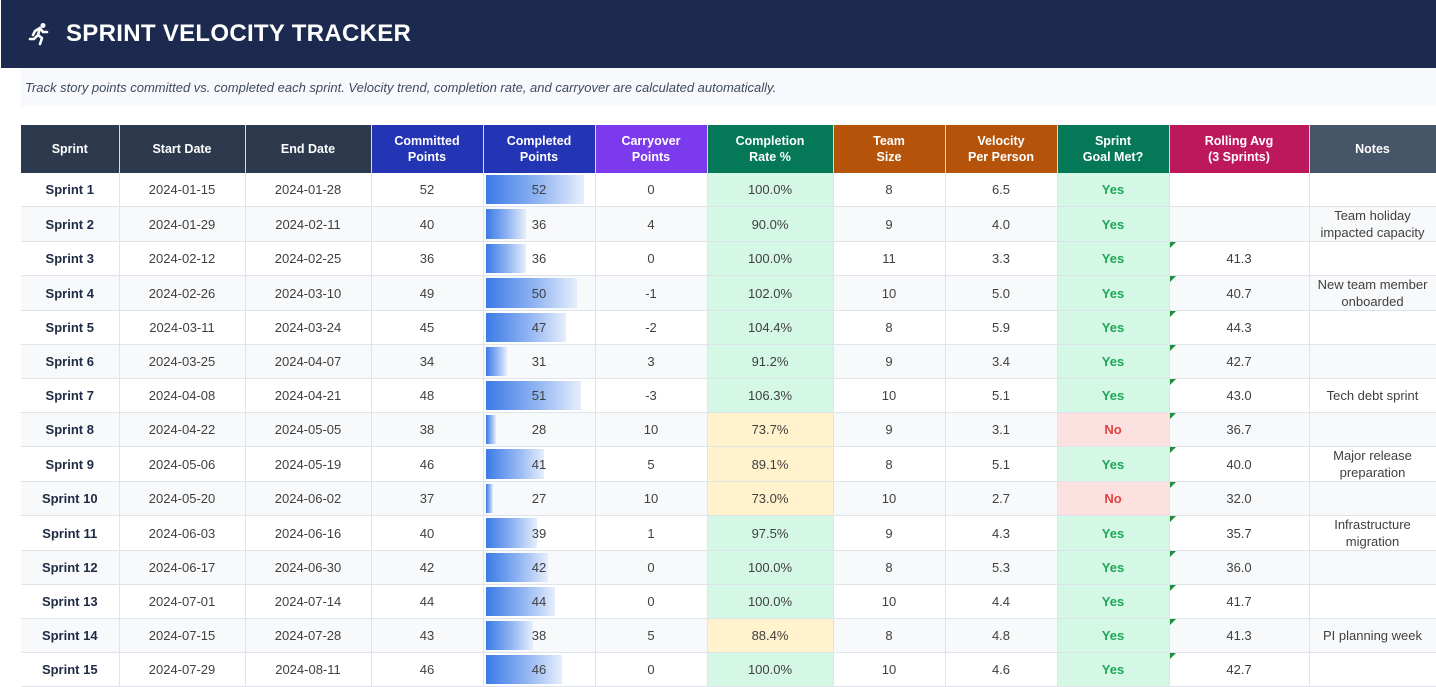 The height and width of the screenshot is (687, 1436). Describe the element at coordinates (651, 149) in the screenshot. I see `column-header-carryover-points: Carryover Points` at that location.